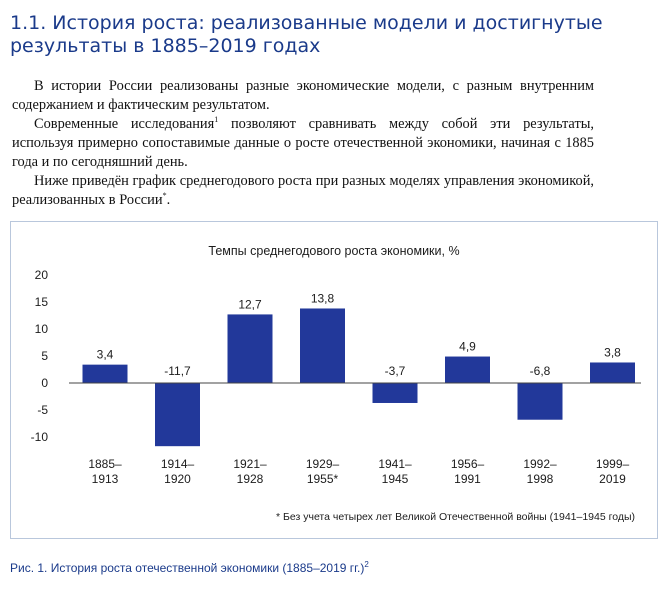 This screenshot has height=590, width=672. Describe the element at coordinates (44, 383) in the screenshot. I see `y-tick-label: 0` at that location.